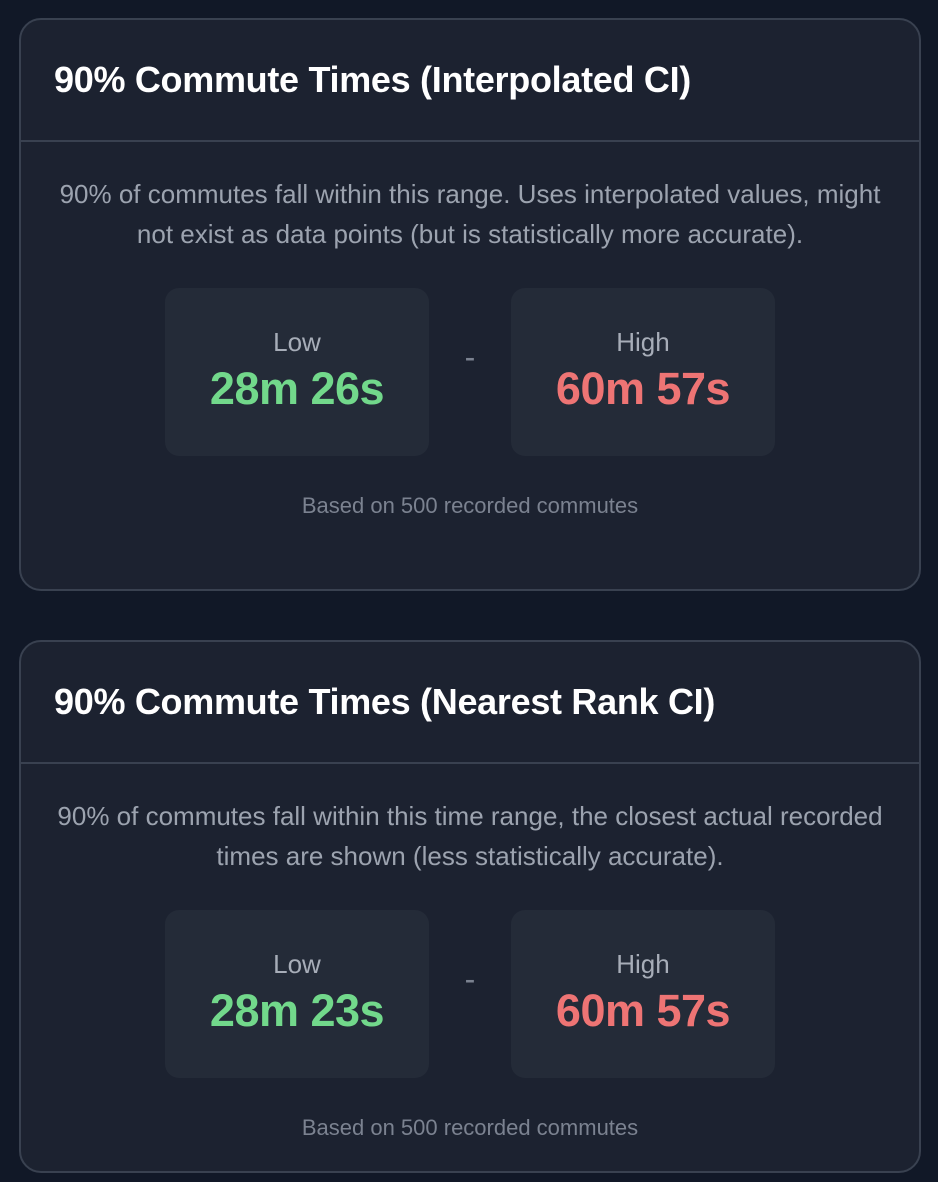  I want to click on low-value: 28m 23s, so click(297, 1010).